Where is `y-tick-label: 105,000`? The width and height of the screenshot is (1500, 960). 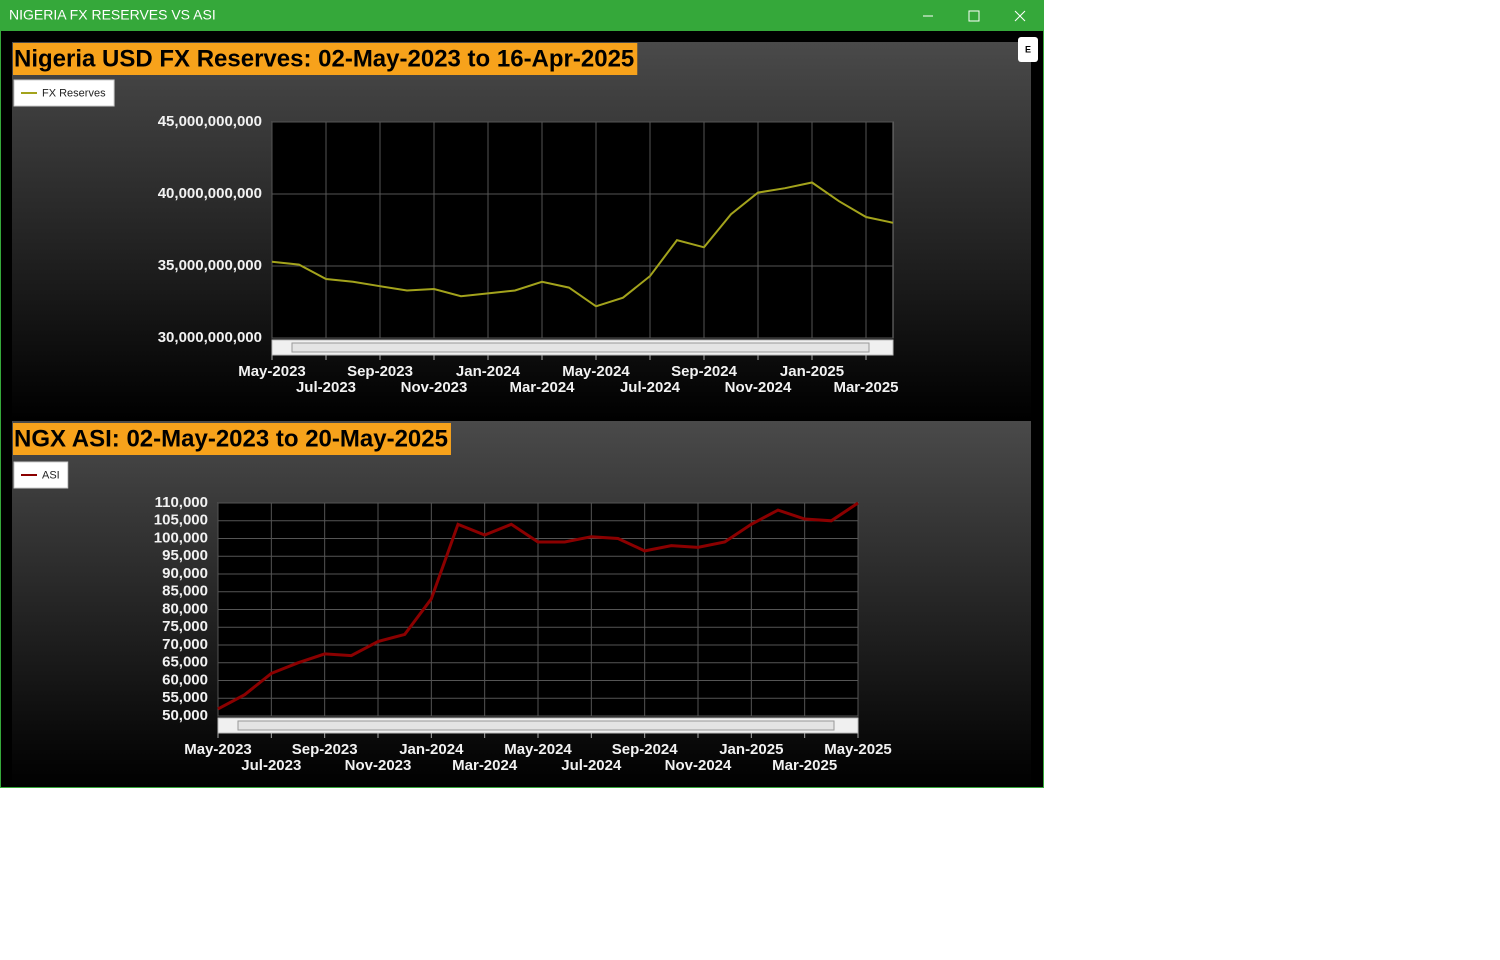 y-tick-label: 105,000 is located at coordinates (181, 520).